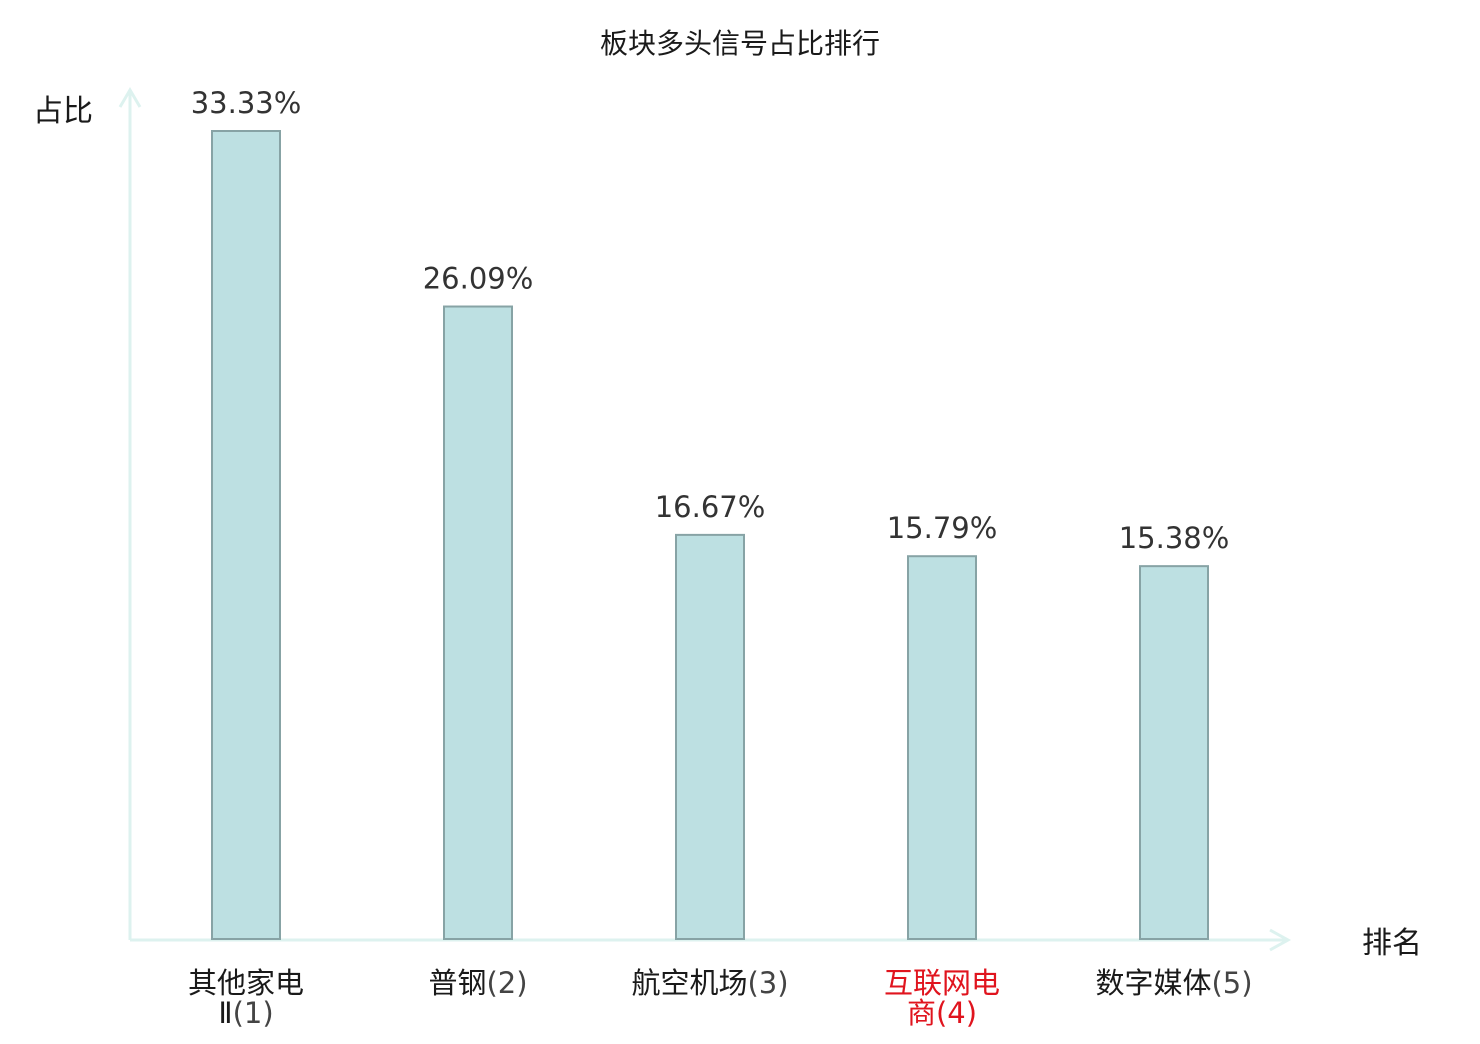 This screenshot has width=1480, height=1044. What do you see at coordinates (740, 43) in the screenshot?
I see `chart-title: 板块多头信号占比排行` at bounding box center [740, 43].